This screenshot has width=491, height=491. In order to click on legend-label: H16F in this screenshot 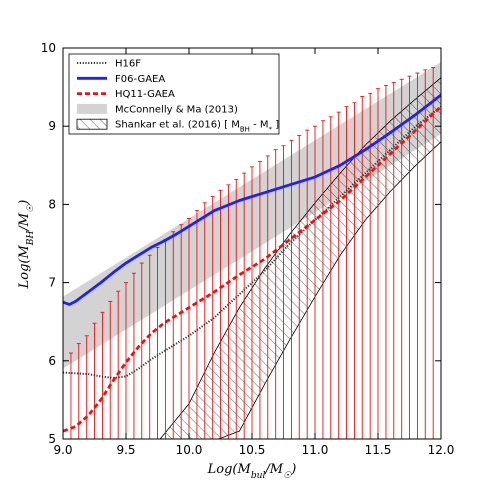, I will do `click(128, 64)`.